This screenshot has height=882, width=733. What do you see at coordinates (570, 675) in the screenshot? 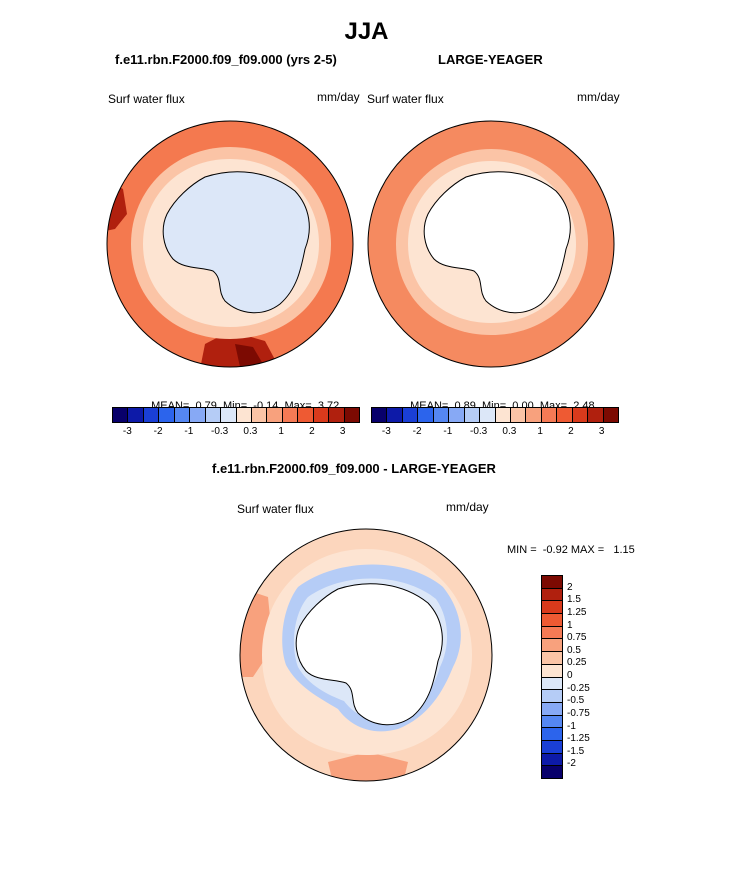
I see `colorbar-tick-label: 0` at bounding box center [570, 675].